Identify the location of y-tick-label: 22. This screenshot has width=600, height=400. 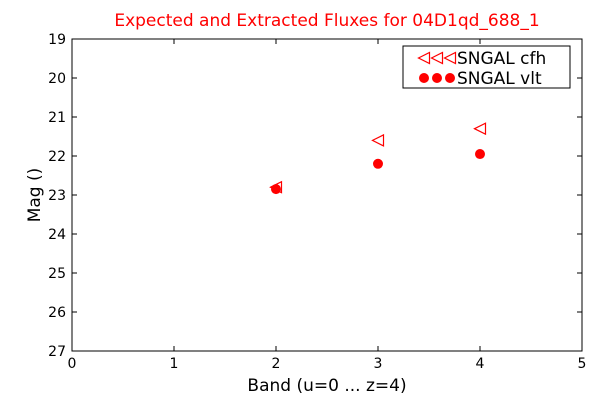
(57, 157).